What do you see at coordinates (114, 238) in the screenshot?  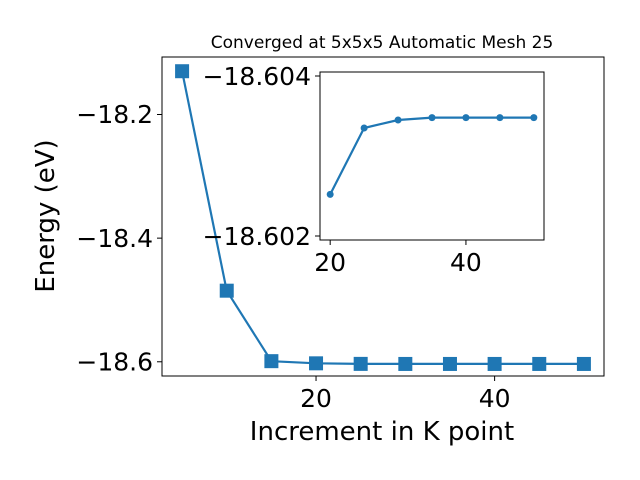 I see `main-y-tick-label-1: −18.4` at bounding box center [114, 238].